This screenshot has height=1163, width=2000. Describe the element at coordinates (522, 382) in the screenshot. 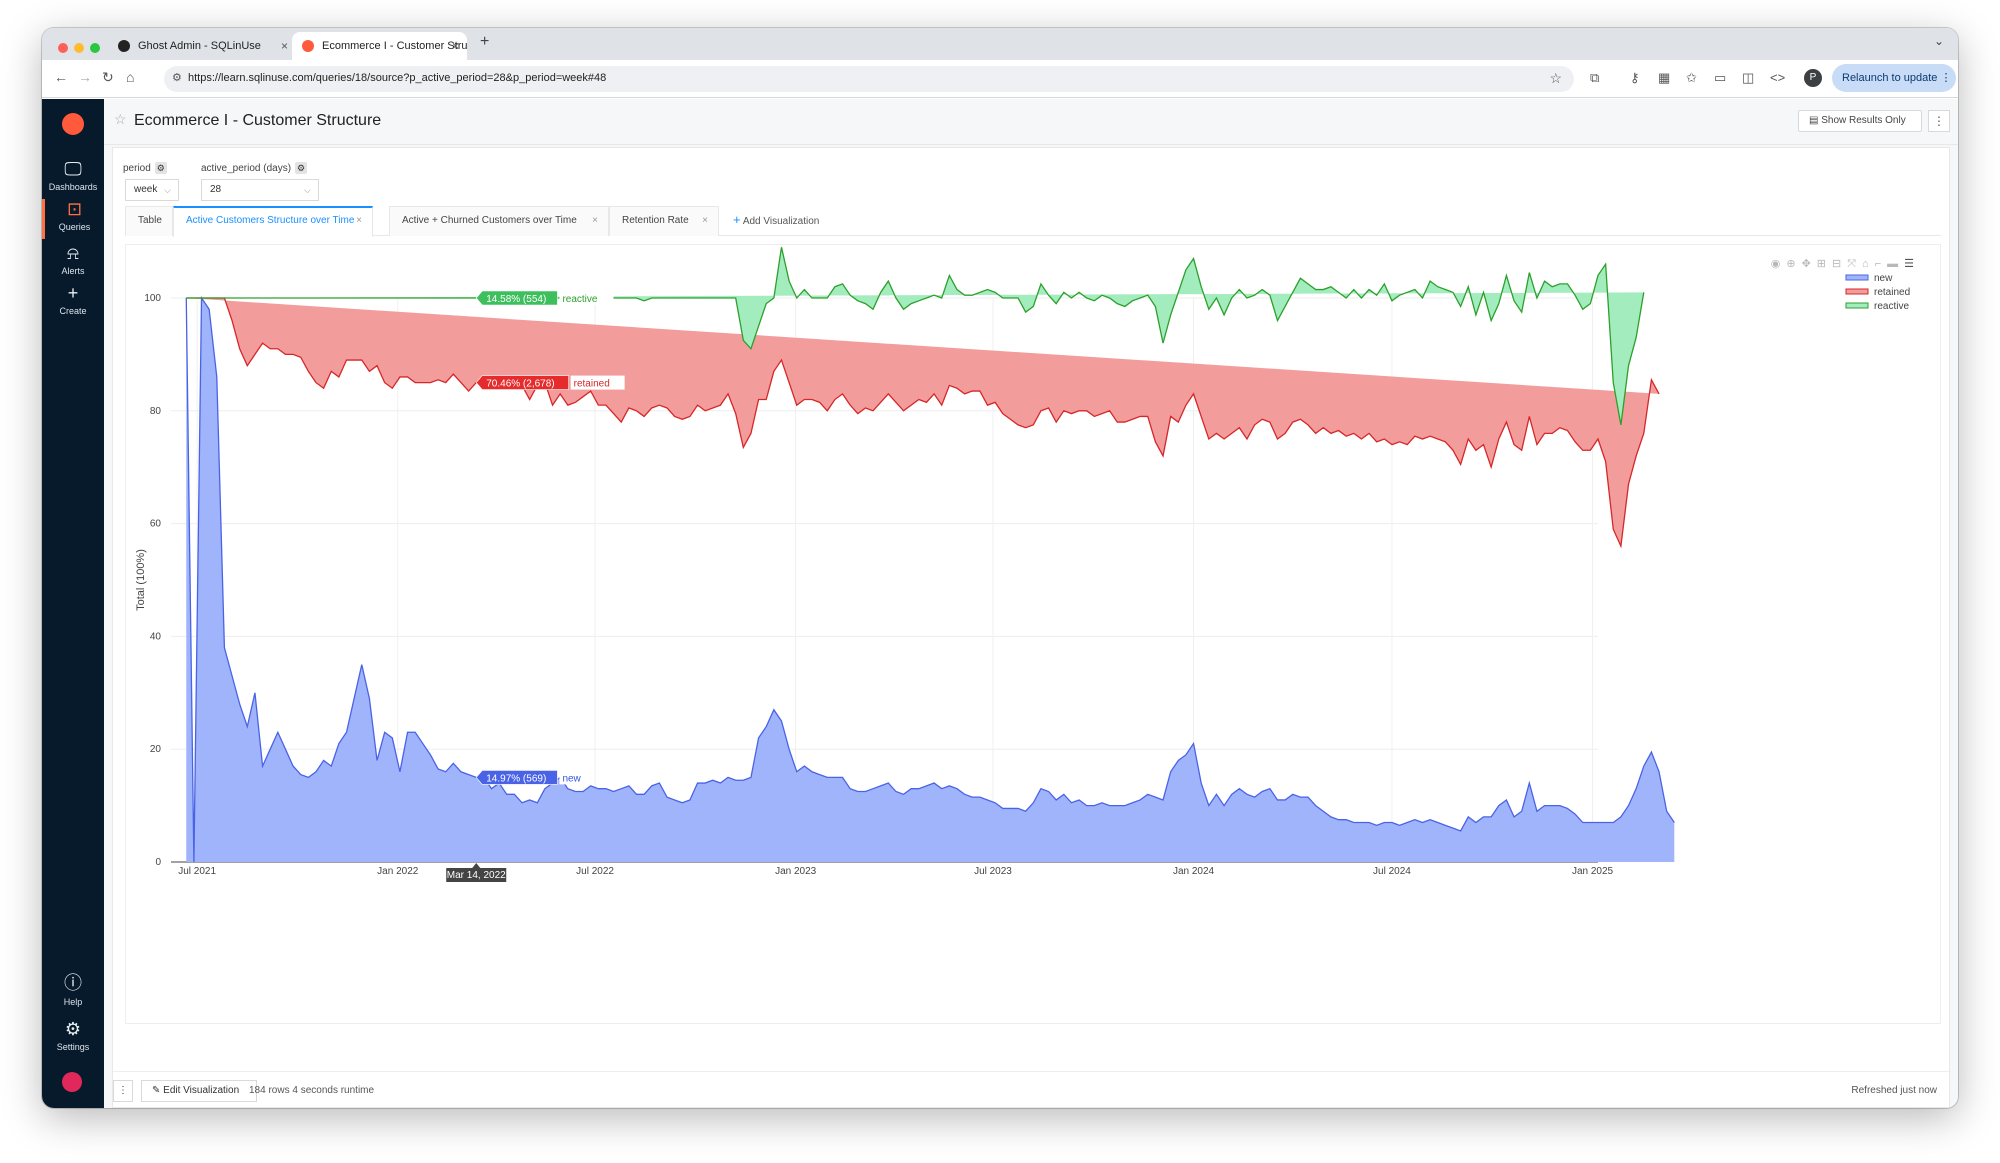

I see `hover-box-retained` at that location.